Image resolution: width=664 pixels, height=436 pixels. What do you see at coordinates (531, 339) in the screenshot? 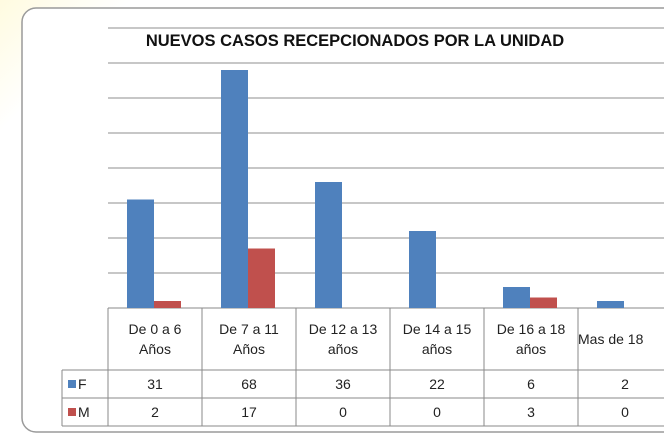
I see `category-label: De 16 a 18 años` at bounding box center [531, 339].